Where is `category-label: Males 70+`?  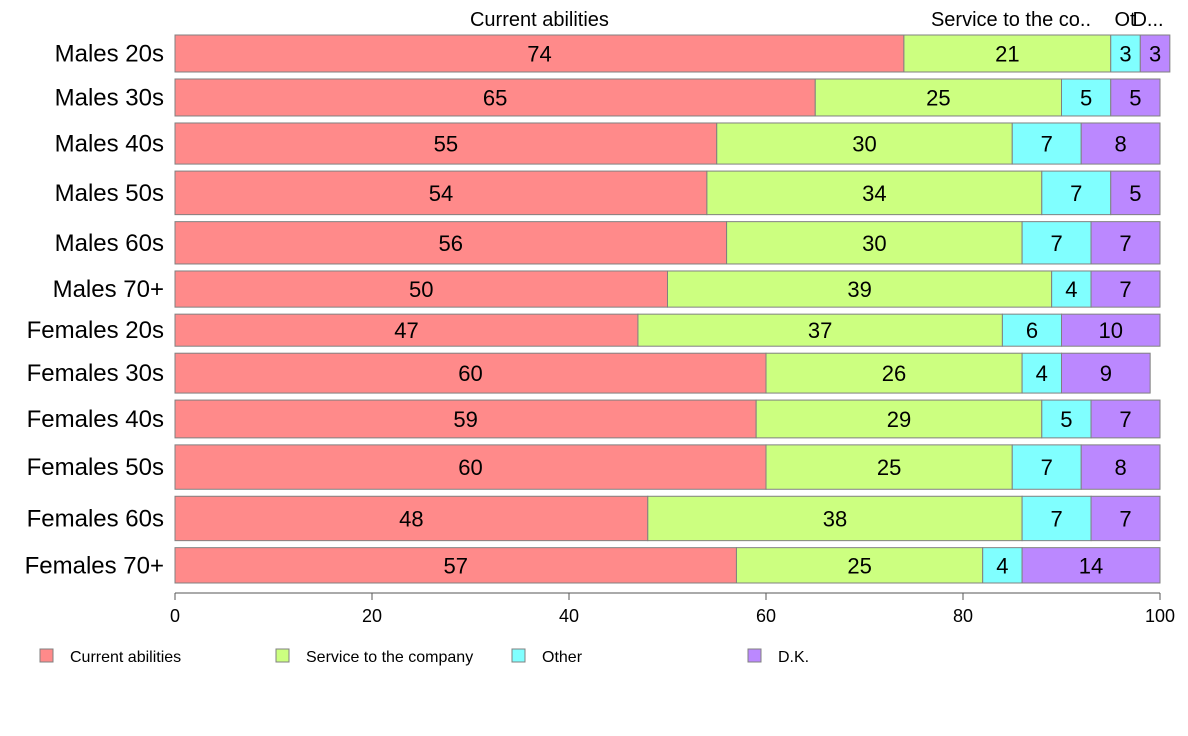 category-label: Males 70+ is located at coordinates (108, 289).